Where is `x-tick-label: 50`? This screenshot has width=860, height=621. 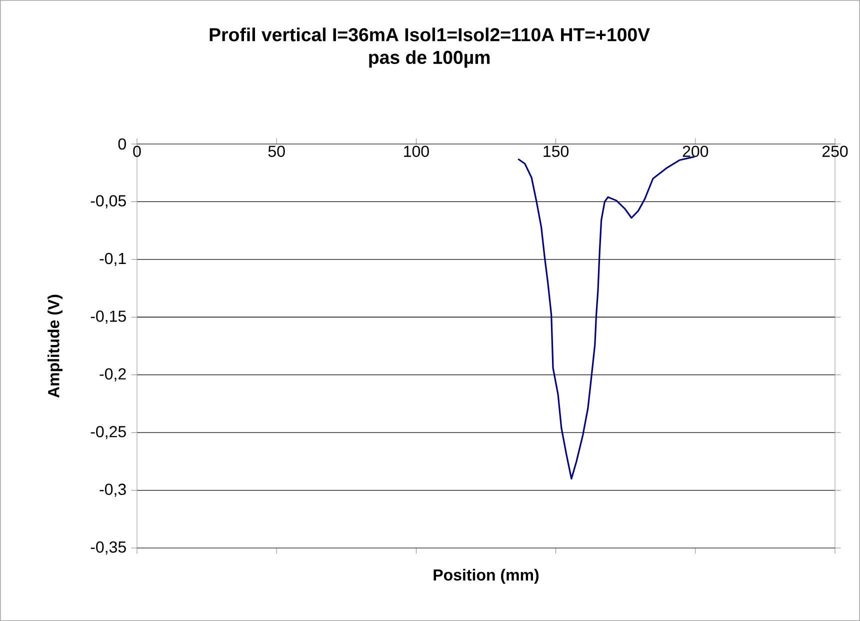 x-tick-label: 50 is located at coordinates (276, 152).